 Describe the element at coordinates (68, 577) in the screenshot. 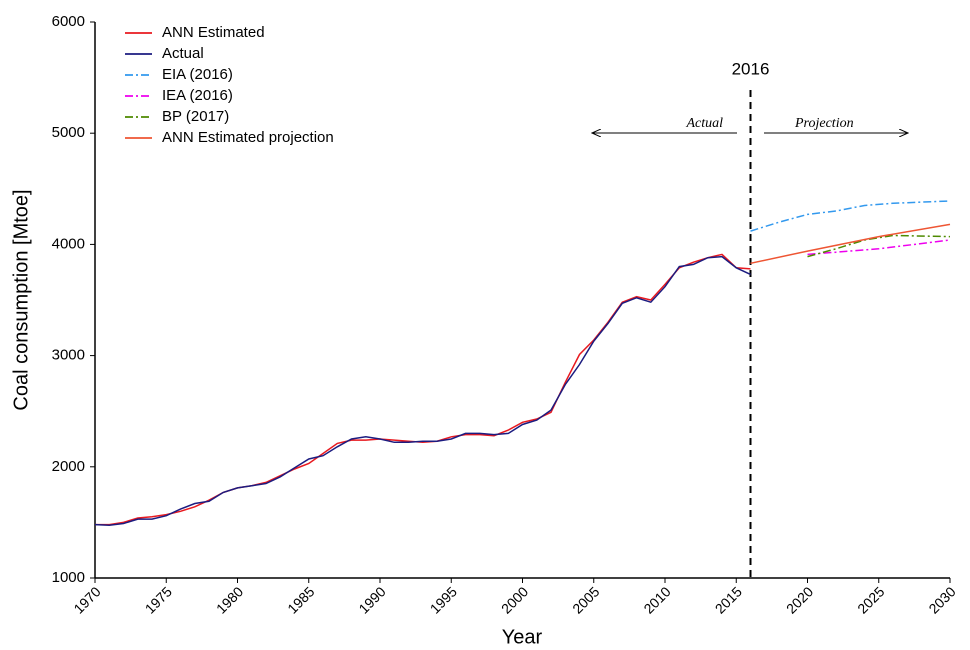

I see `y-tick-label: 1000` at that location.